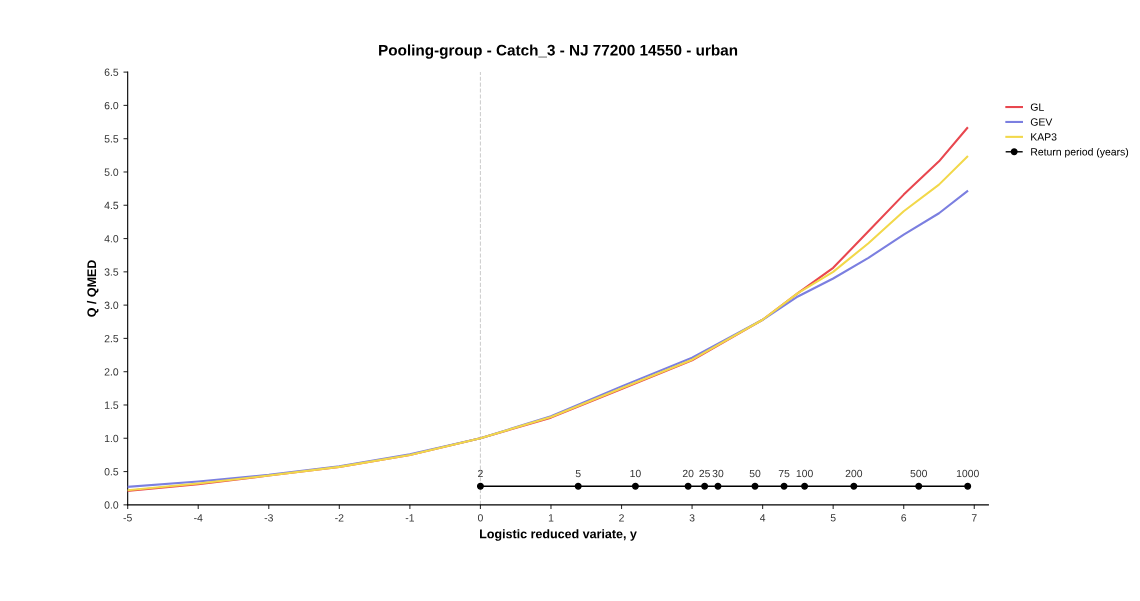 The image size is (1140, 601). What do you see at coordinates (551, 518) in the screenshot?
I see `x-tick-label: 1` at bounding box center [551, 518].